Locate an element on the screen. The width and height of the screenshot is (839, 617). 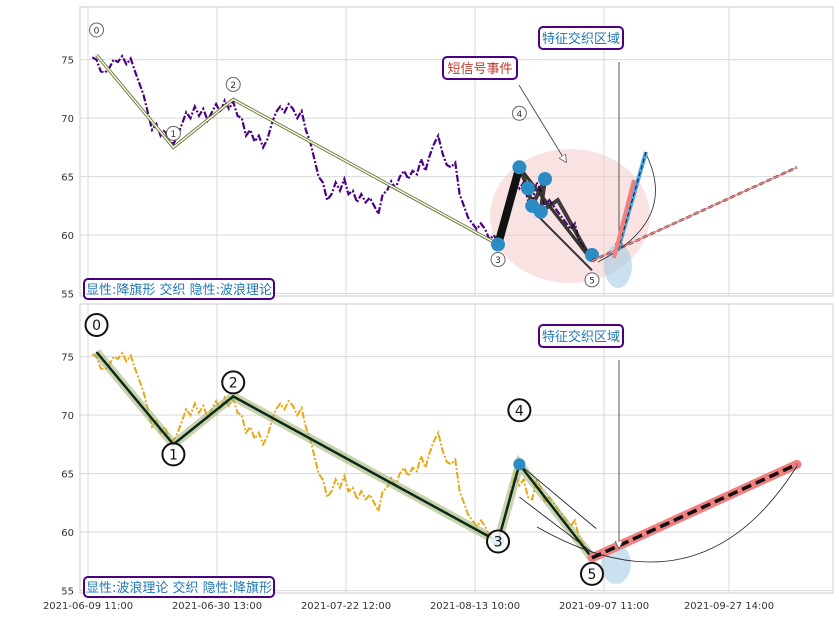
top-wave-label: 0 is located at coordinates (97, 31).